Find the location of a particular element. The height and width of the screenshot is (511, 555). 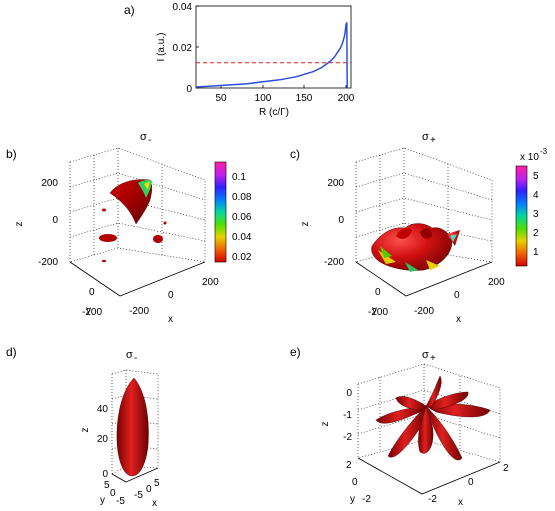

panel-d-xtick-0: -5 is located at coordinates (138, 495).